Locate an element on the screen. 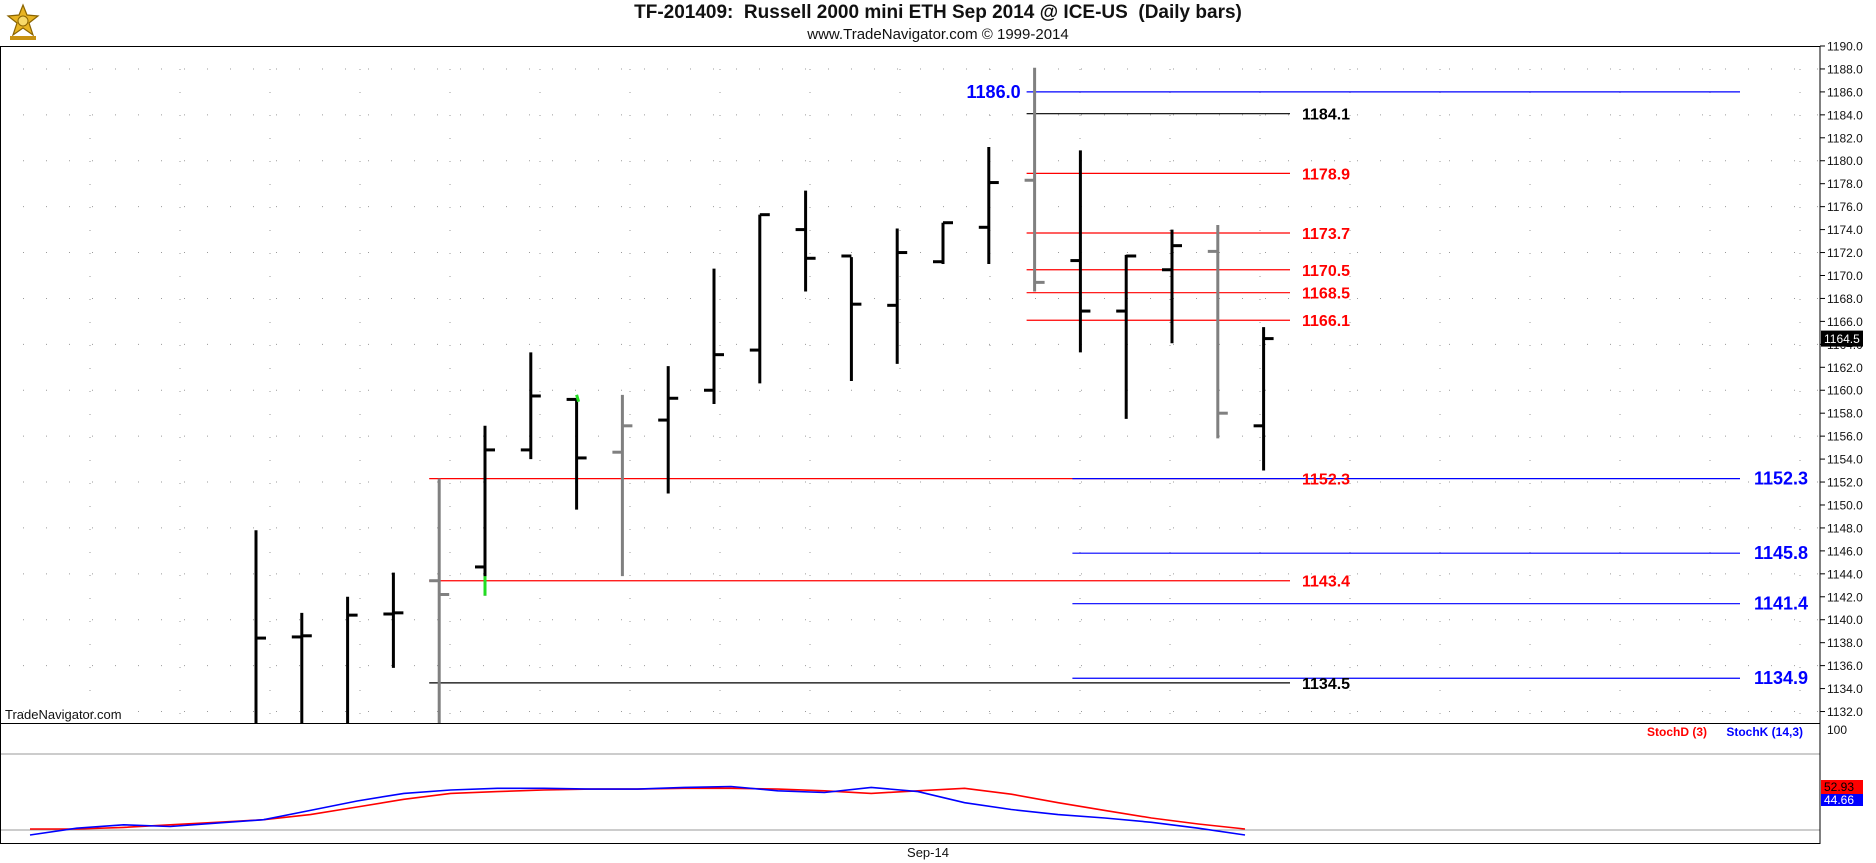 This screenshot has height=863, width=1876. last-price-tag is located at coordinates (1842, 338).